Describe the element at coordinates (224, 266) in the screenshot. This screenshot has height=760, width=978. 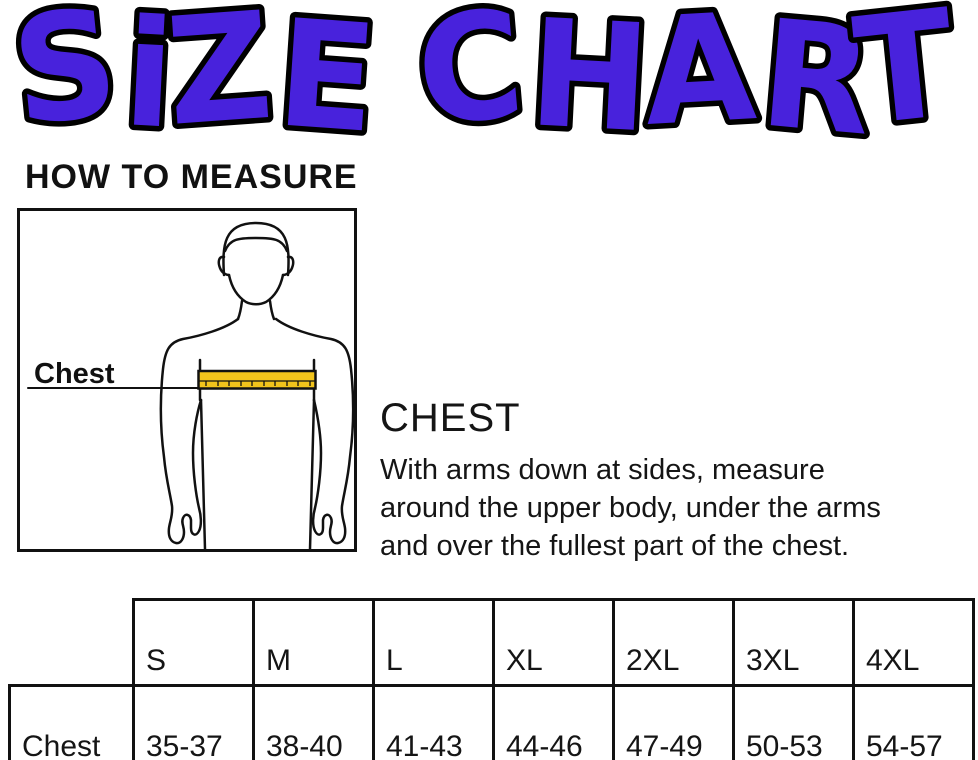
I see `left-ear` at that location.